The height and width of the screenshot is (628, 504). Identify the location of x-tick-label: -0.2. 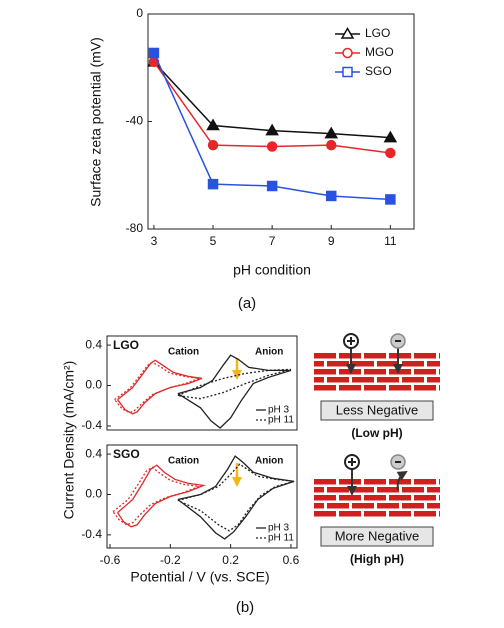
(170, 560).